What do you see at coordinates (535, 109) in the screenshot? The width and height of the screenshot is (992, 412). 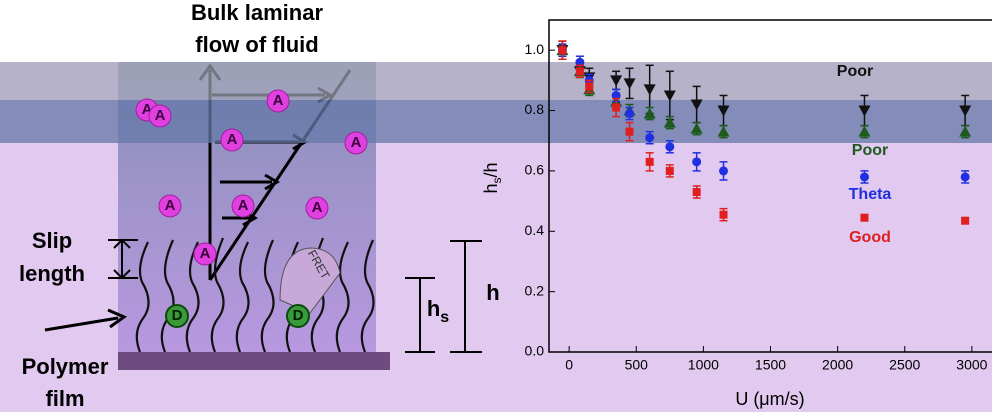 I see `y-tick-label: 0.8` at bounding box center [535, 109].